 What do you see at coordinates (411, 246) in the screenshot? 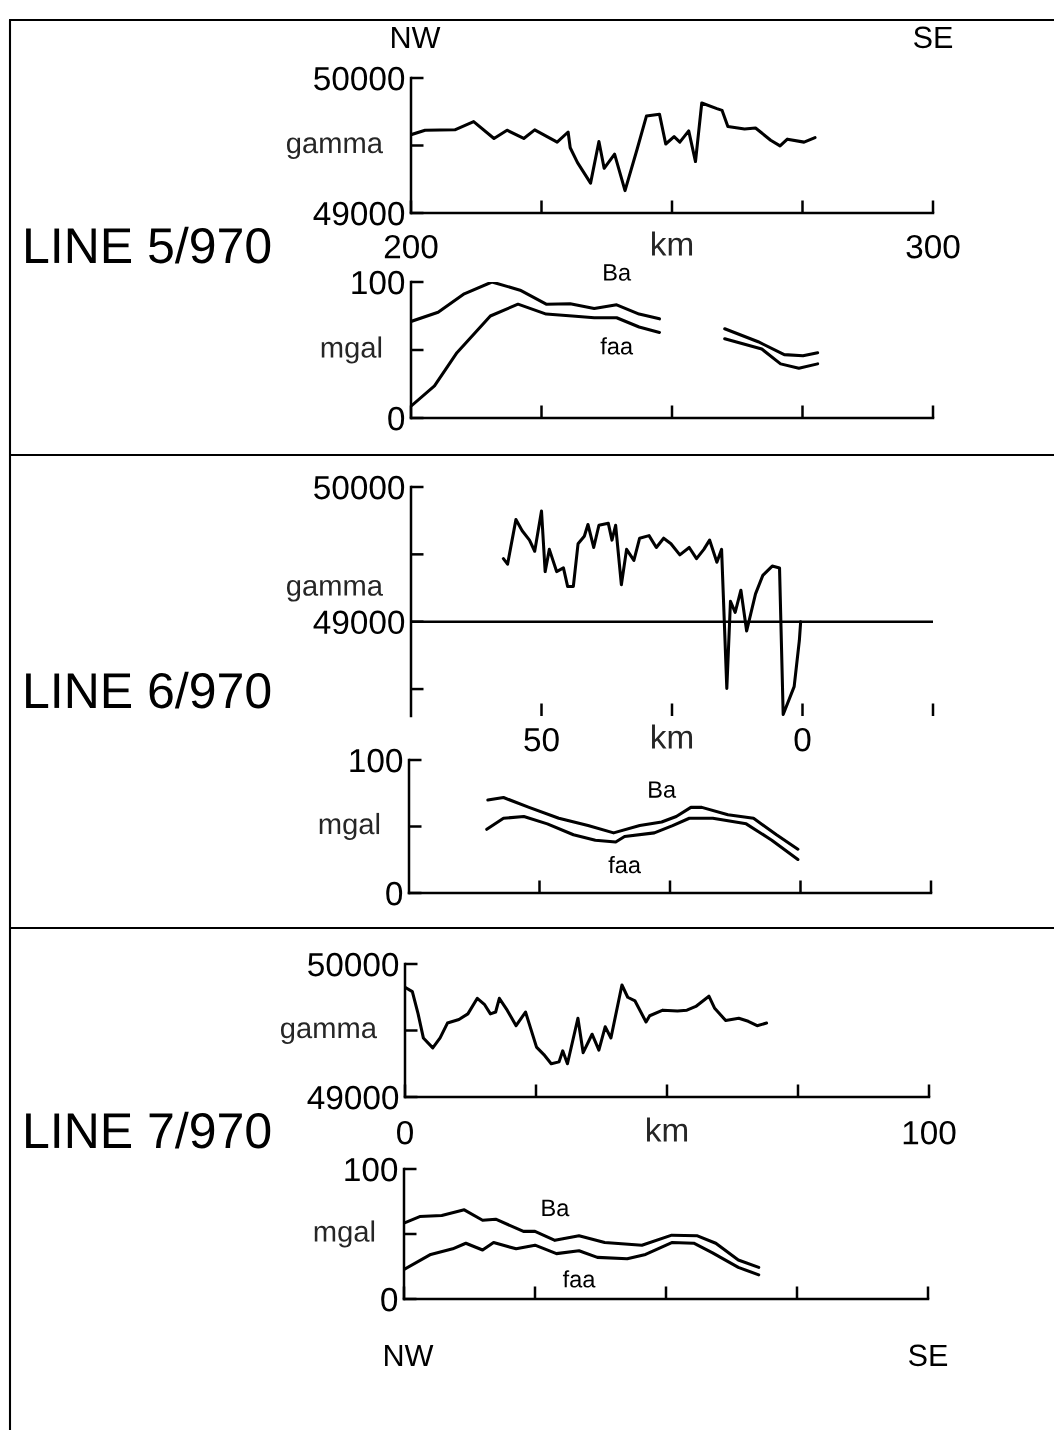
I see `x-tick-label: 200` at bounding box center [411, 246].